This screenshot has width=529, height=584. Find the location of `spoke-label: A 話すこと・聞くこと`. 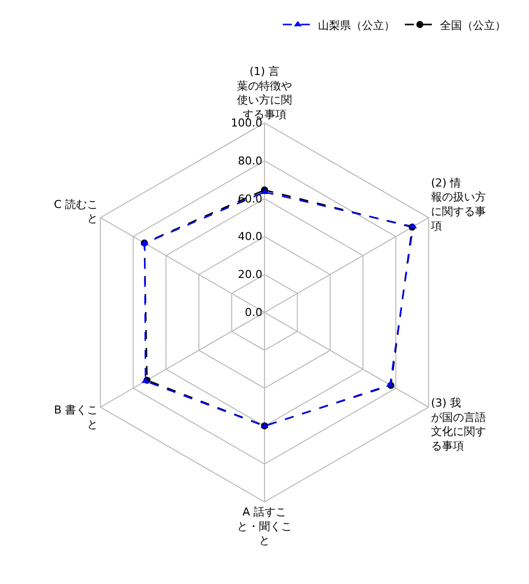

spoke-label: A 話すこと・聞くこと is located at coordinates (264, 527).